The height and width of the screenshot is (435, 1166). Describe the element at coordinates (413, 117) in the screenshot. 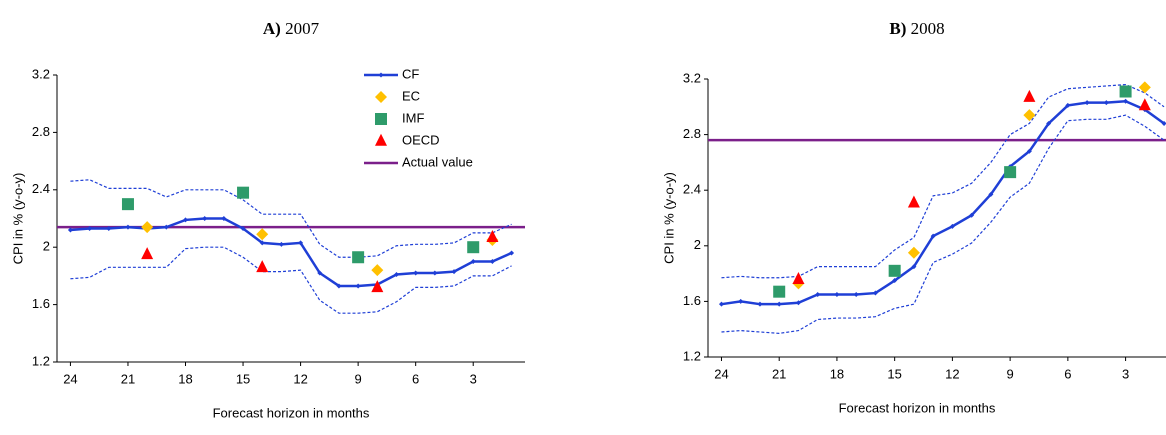

I see `legend-label: IMF` at that location.